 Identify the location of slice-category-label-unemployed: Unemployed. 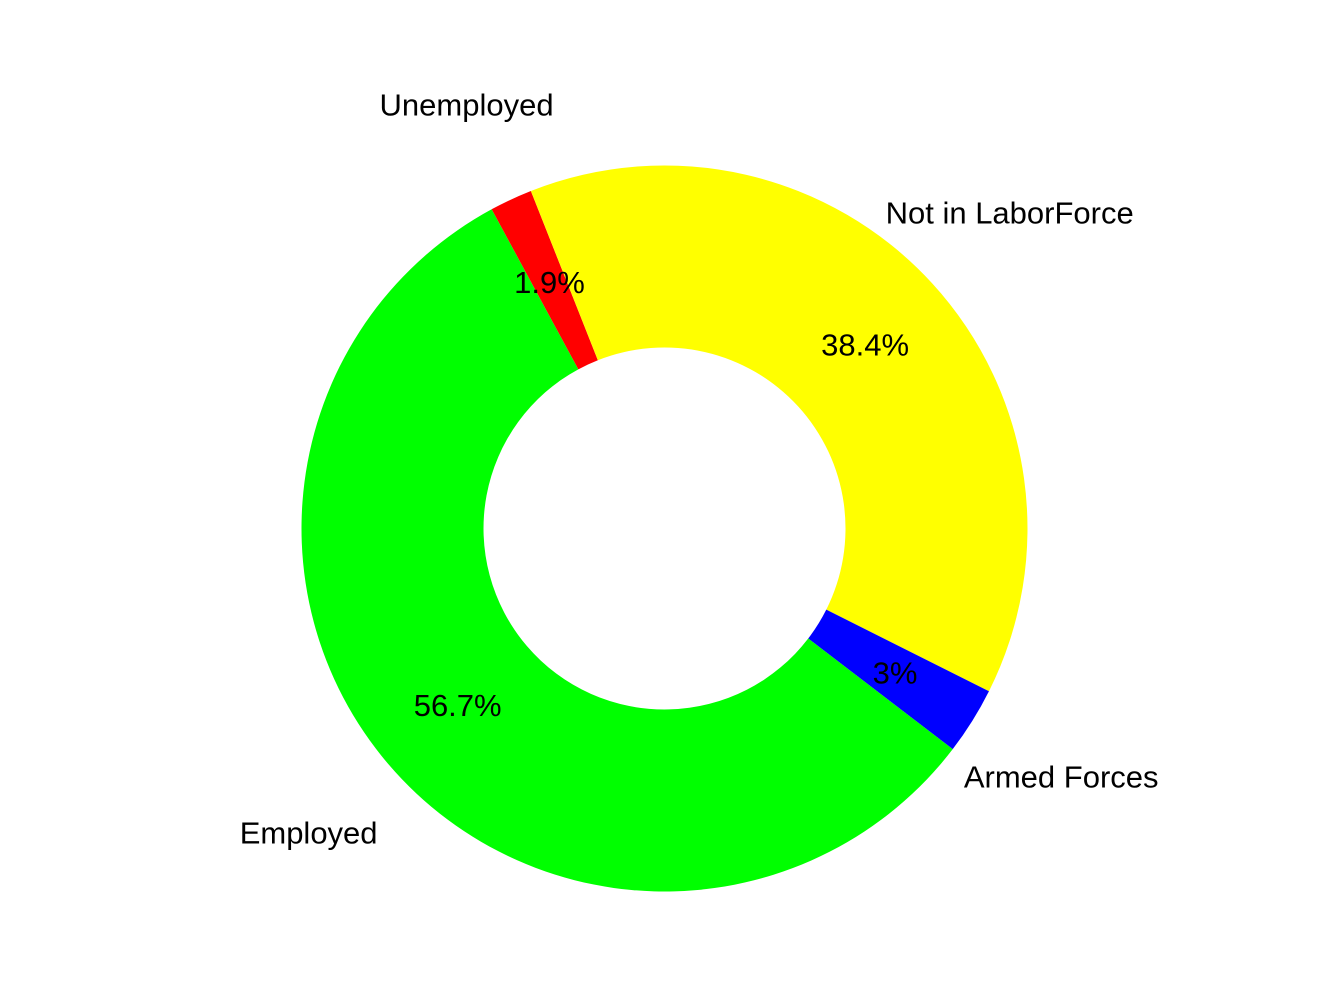
(467, 104).